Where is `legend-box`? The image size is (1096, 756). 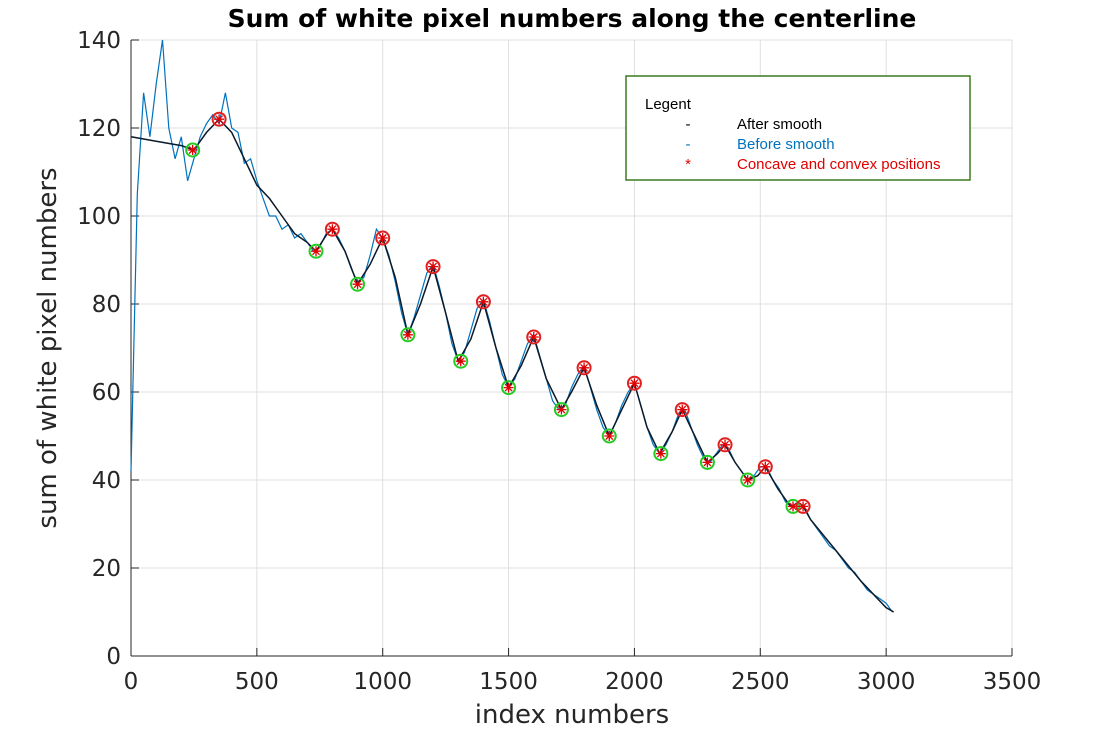 legend-box is located at coordinates (798, 128).